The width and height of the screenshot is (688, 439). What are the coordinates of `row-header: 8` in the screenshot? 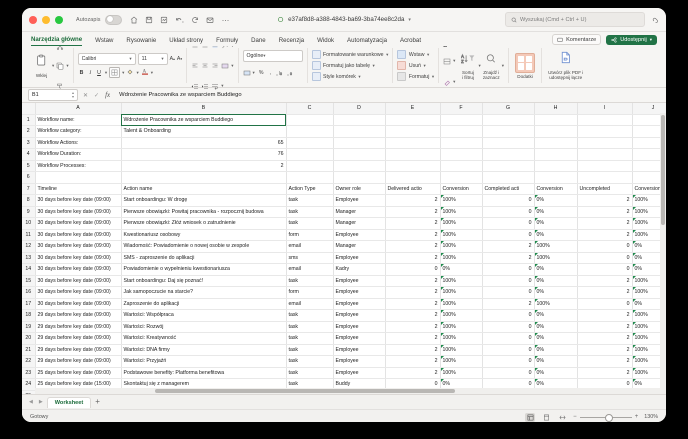 It's located at (29, 200).